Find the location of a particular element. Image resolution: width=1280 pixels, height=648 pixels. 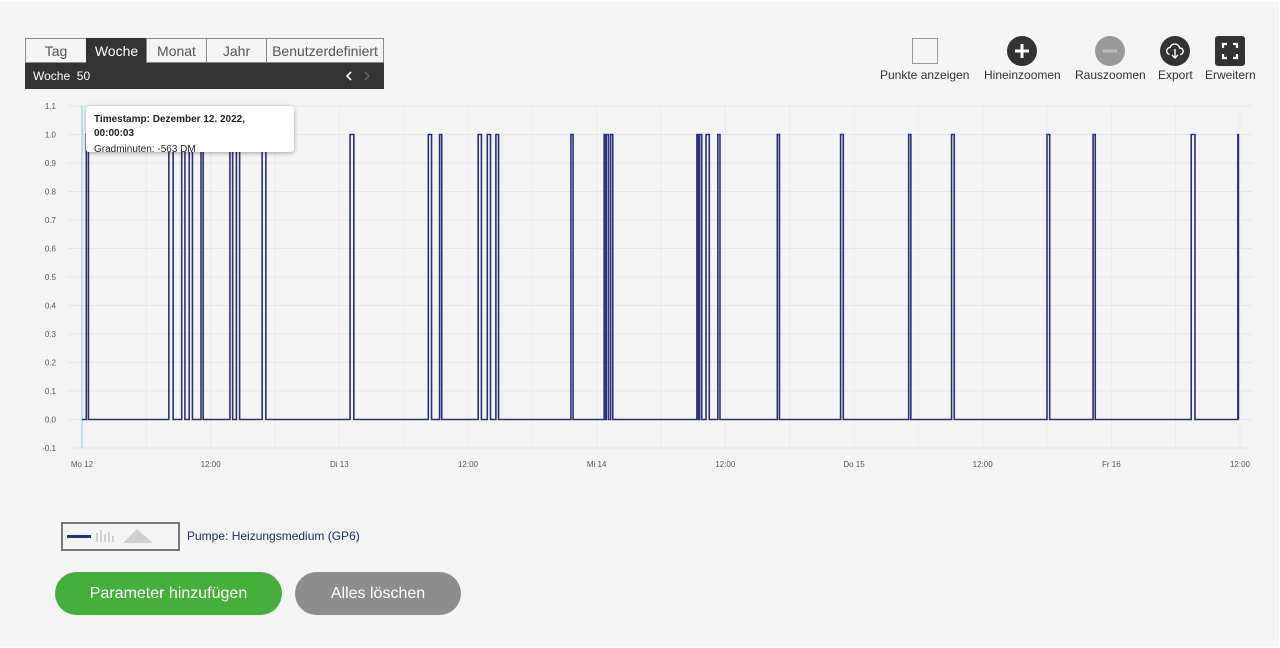

fullscreen-icon is located at coordinates (1230, 51).